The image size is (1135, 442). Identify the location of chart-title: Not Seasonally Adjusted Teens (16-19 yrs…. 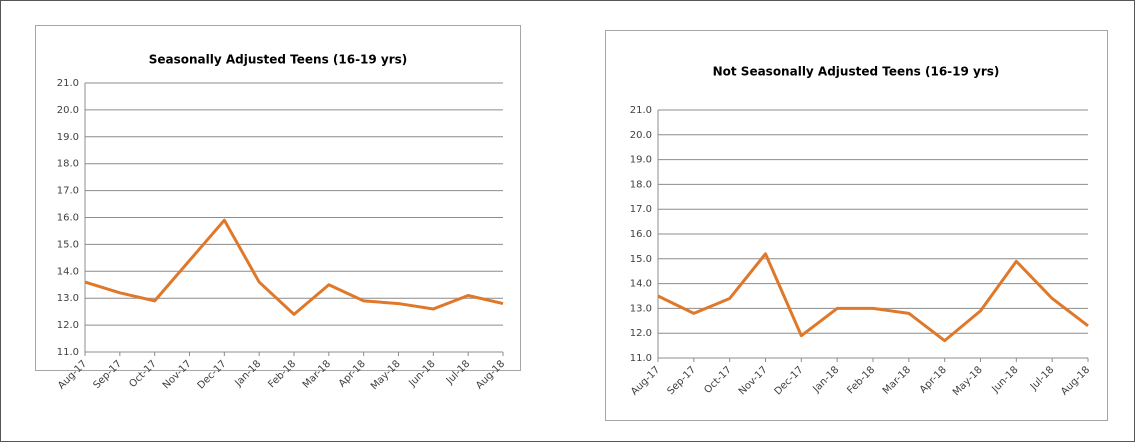
(856, 72).